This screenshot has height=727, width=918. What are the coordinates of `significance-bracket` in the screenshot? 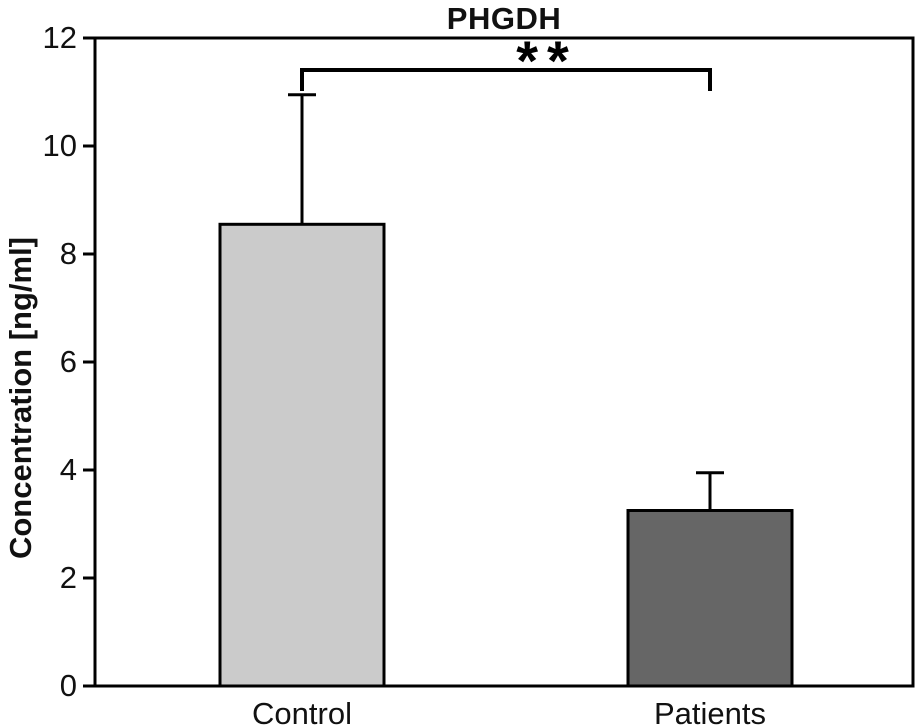 It's located at (506, 79).